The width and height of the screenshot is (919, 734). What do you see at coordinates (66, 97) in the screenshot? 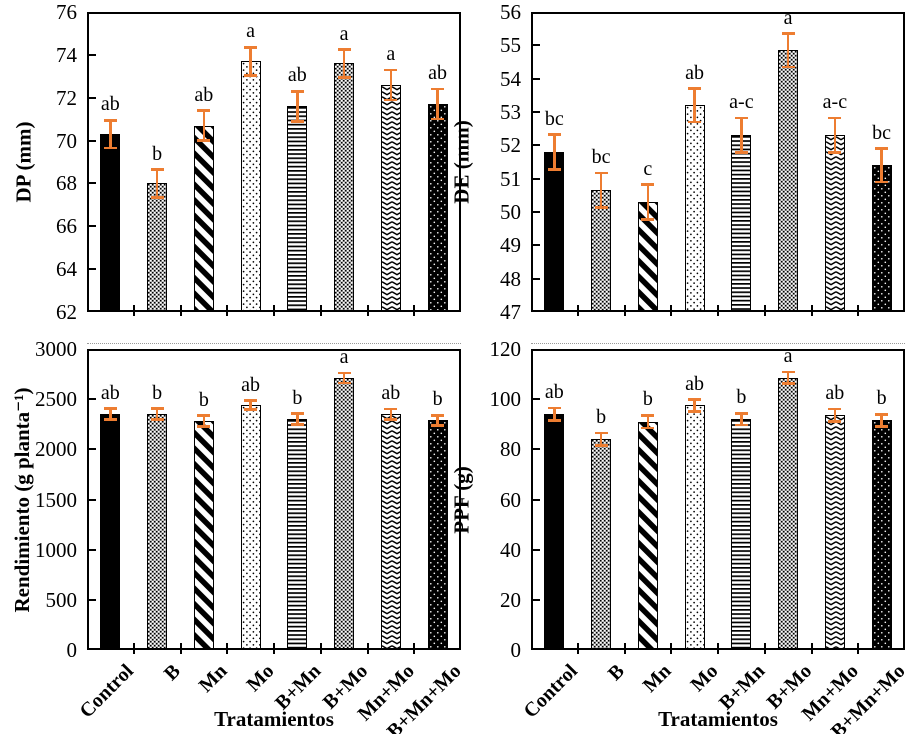
I see `y-tick-label: 72` at bounding box center [66, 97].